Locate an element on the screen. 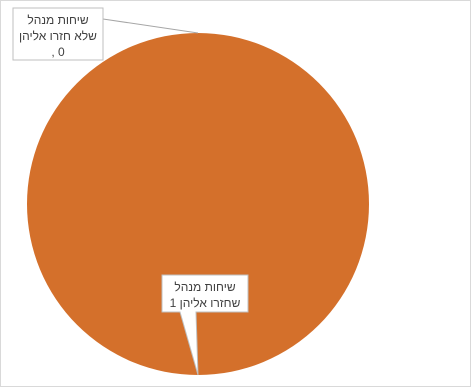  data-label-0: שיחות מנהל שלא חזרו אליהן 0 , is located at coordinates (58, 34).